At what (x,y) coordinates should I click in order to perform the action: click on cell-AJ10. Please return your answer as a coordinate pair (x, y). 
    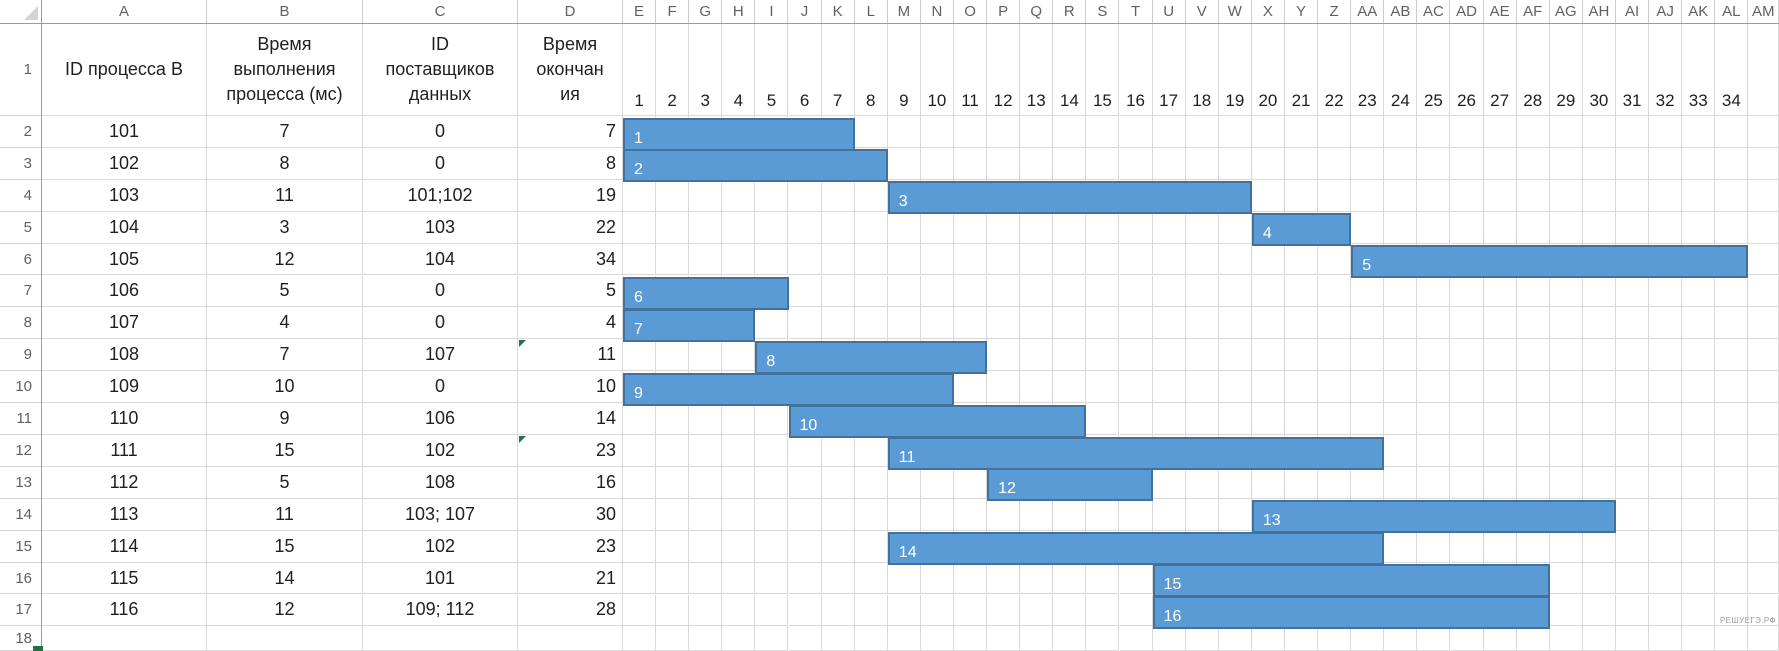
    Looking at the image, I should click on (1666, 387).